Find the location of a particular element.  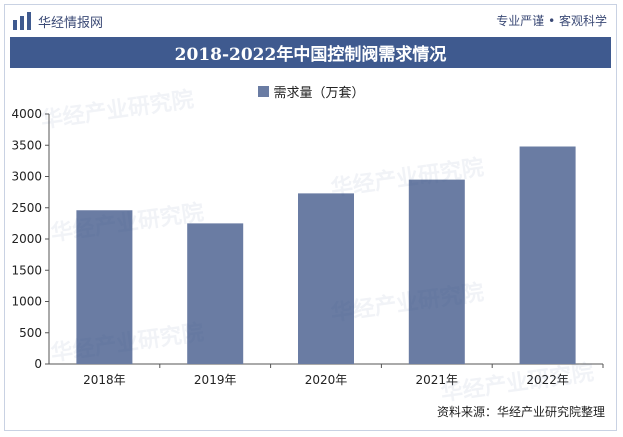

x-tick-label: 2018年 is located at coordinates (104, 380).